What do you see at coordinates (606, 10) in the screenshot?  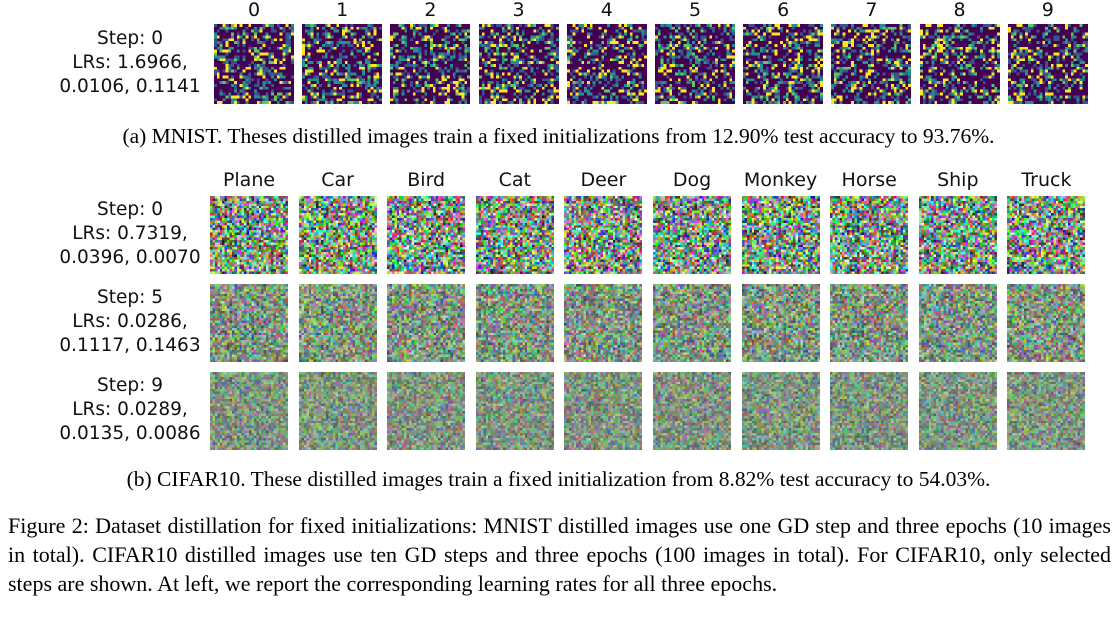 I see `column-label: 4` at bounding box center [606, 10].